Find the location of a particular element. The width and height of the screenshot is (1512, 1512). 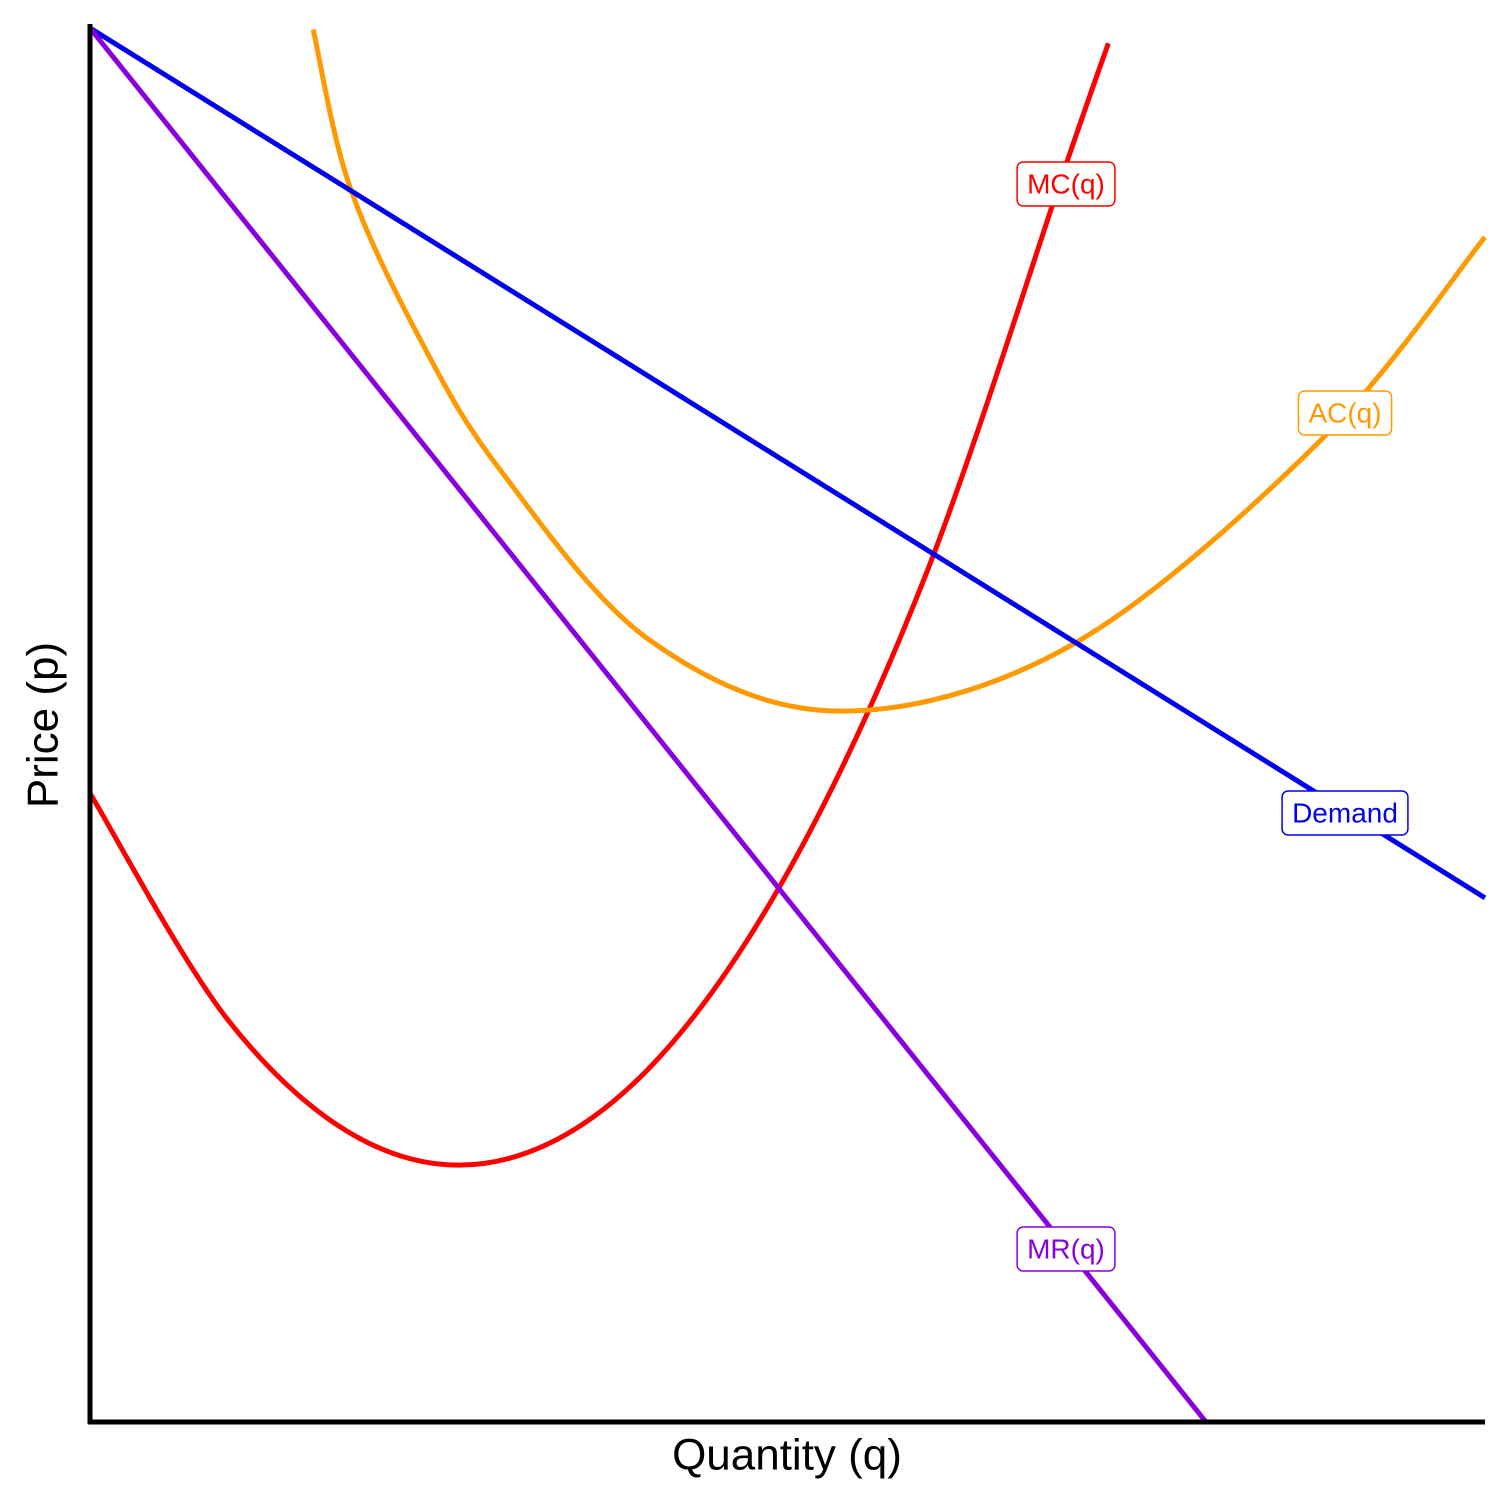

curve-label-box: MR(q) is located at coordinates (1066, 1249).